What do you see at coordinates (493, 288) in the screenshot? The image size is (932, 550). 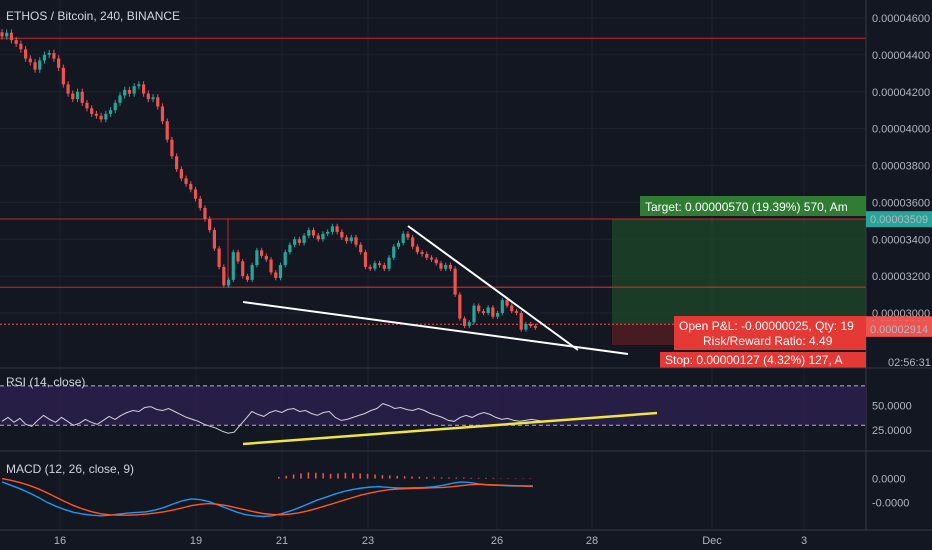 I see `upper-trendline` at bounding box center [493, 288].